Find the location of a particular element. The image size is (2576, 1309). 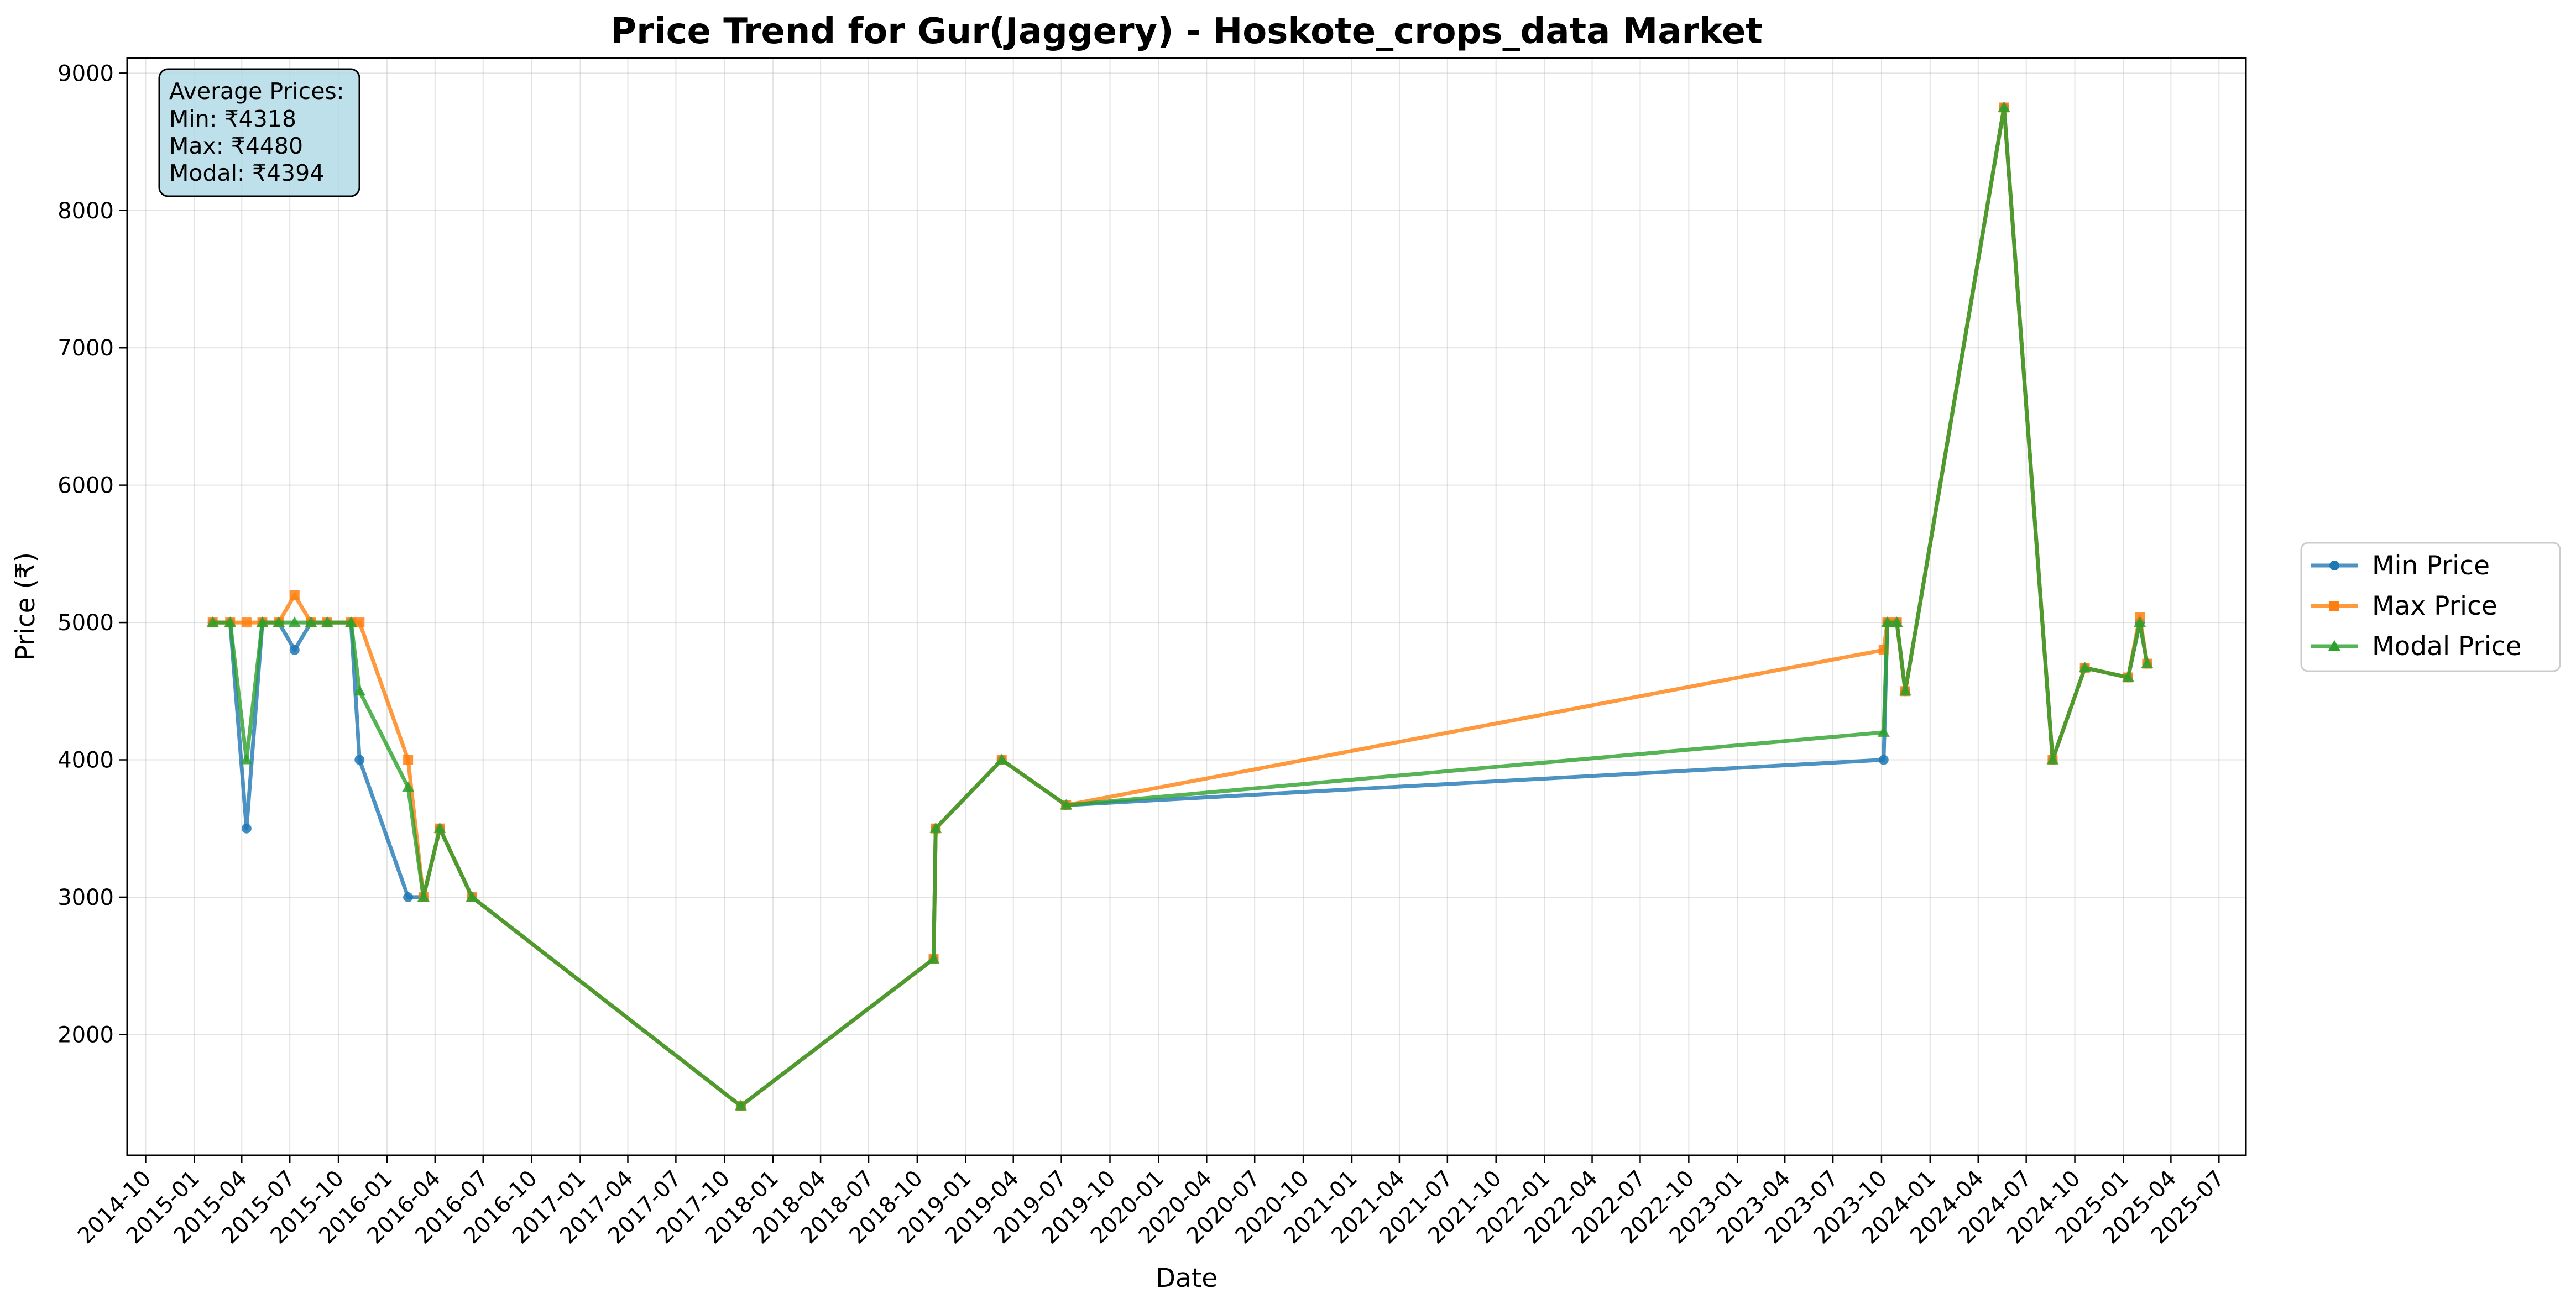

y-tick-label: 3000 is located at coordinates (86, 898).